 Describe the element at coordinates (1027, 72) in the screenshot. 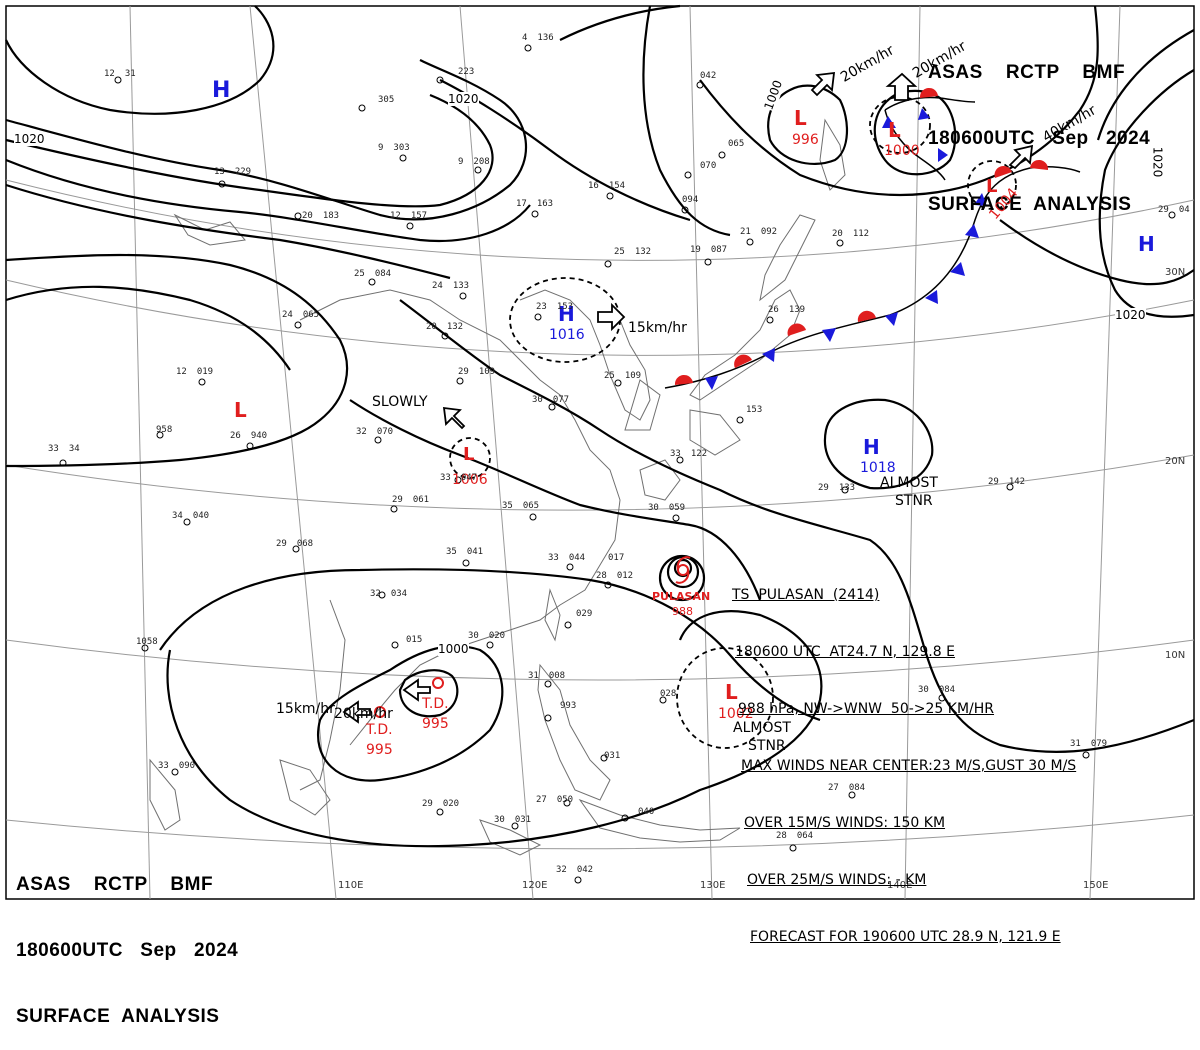

I see `header-top-line1: ASAS RCTP BMF` at that location.